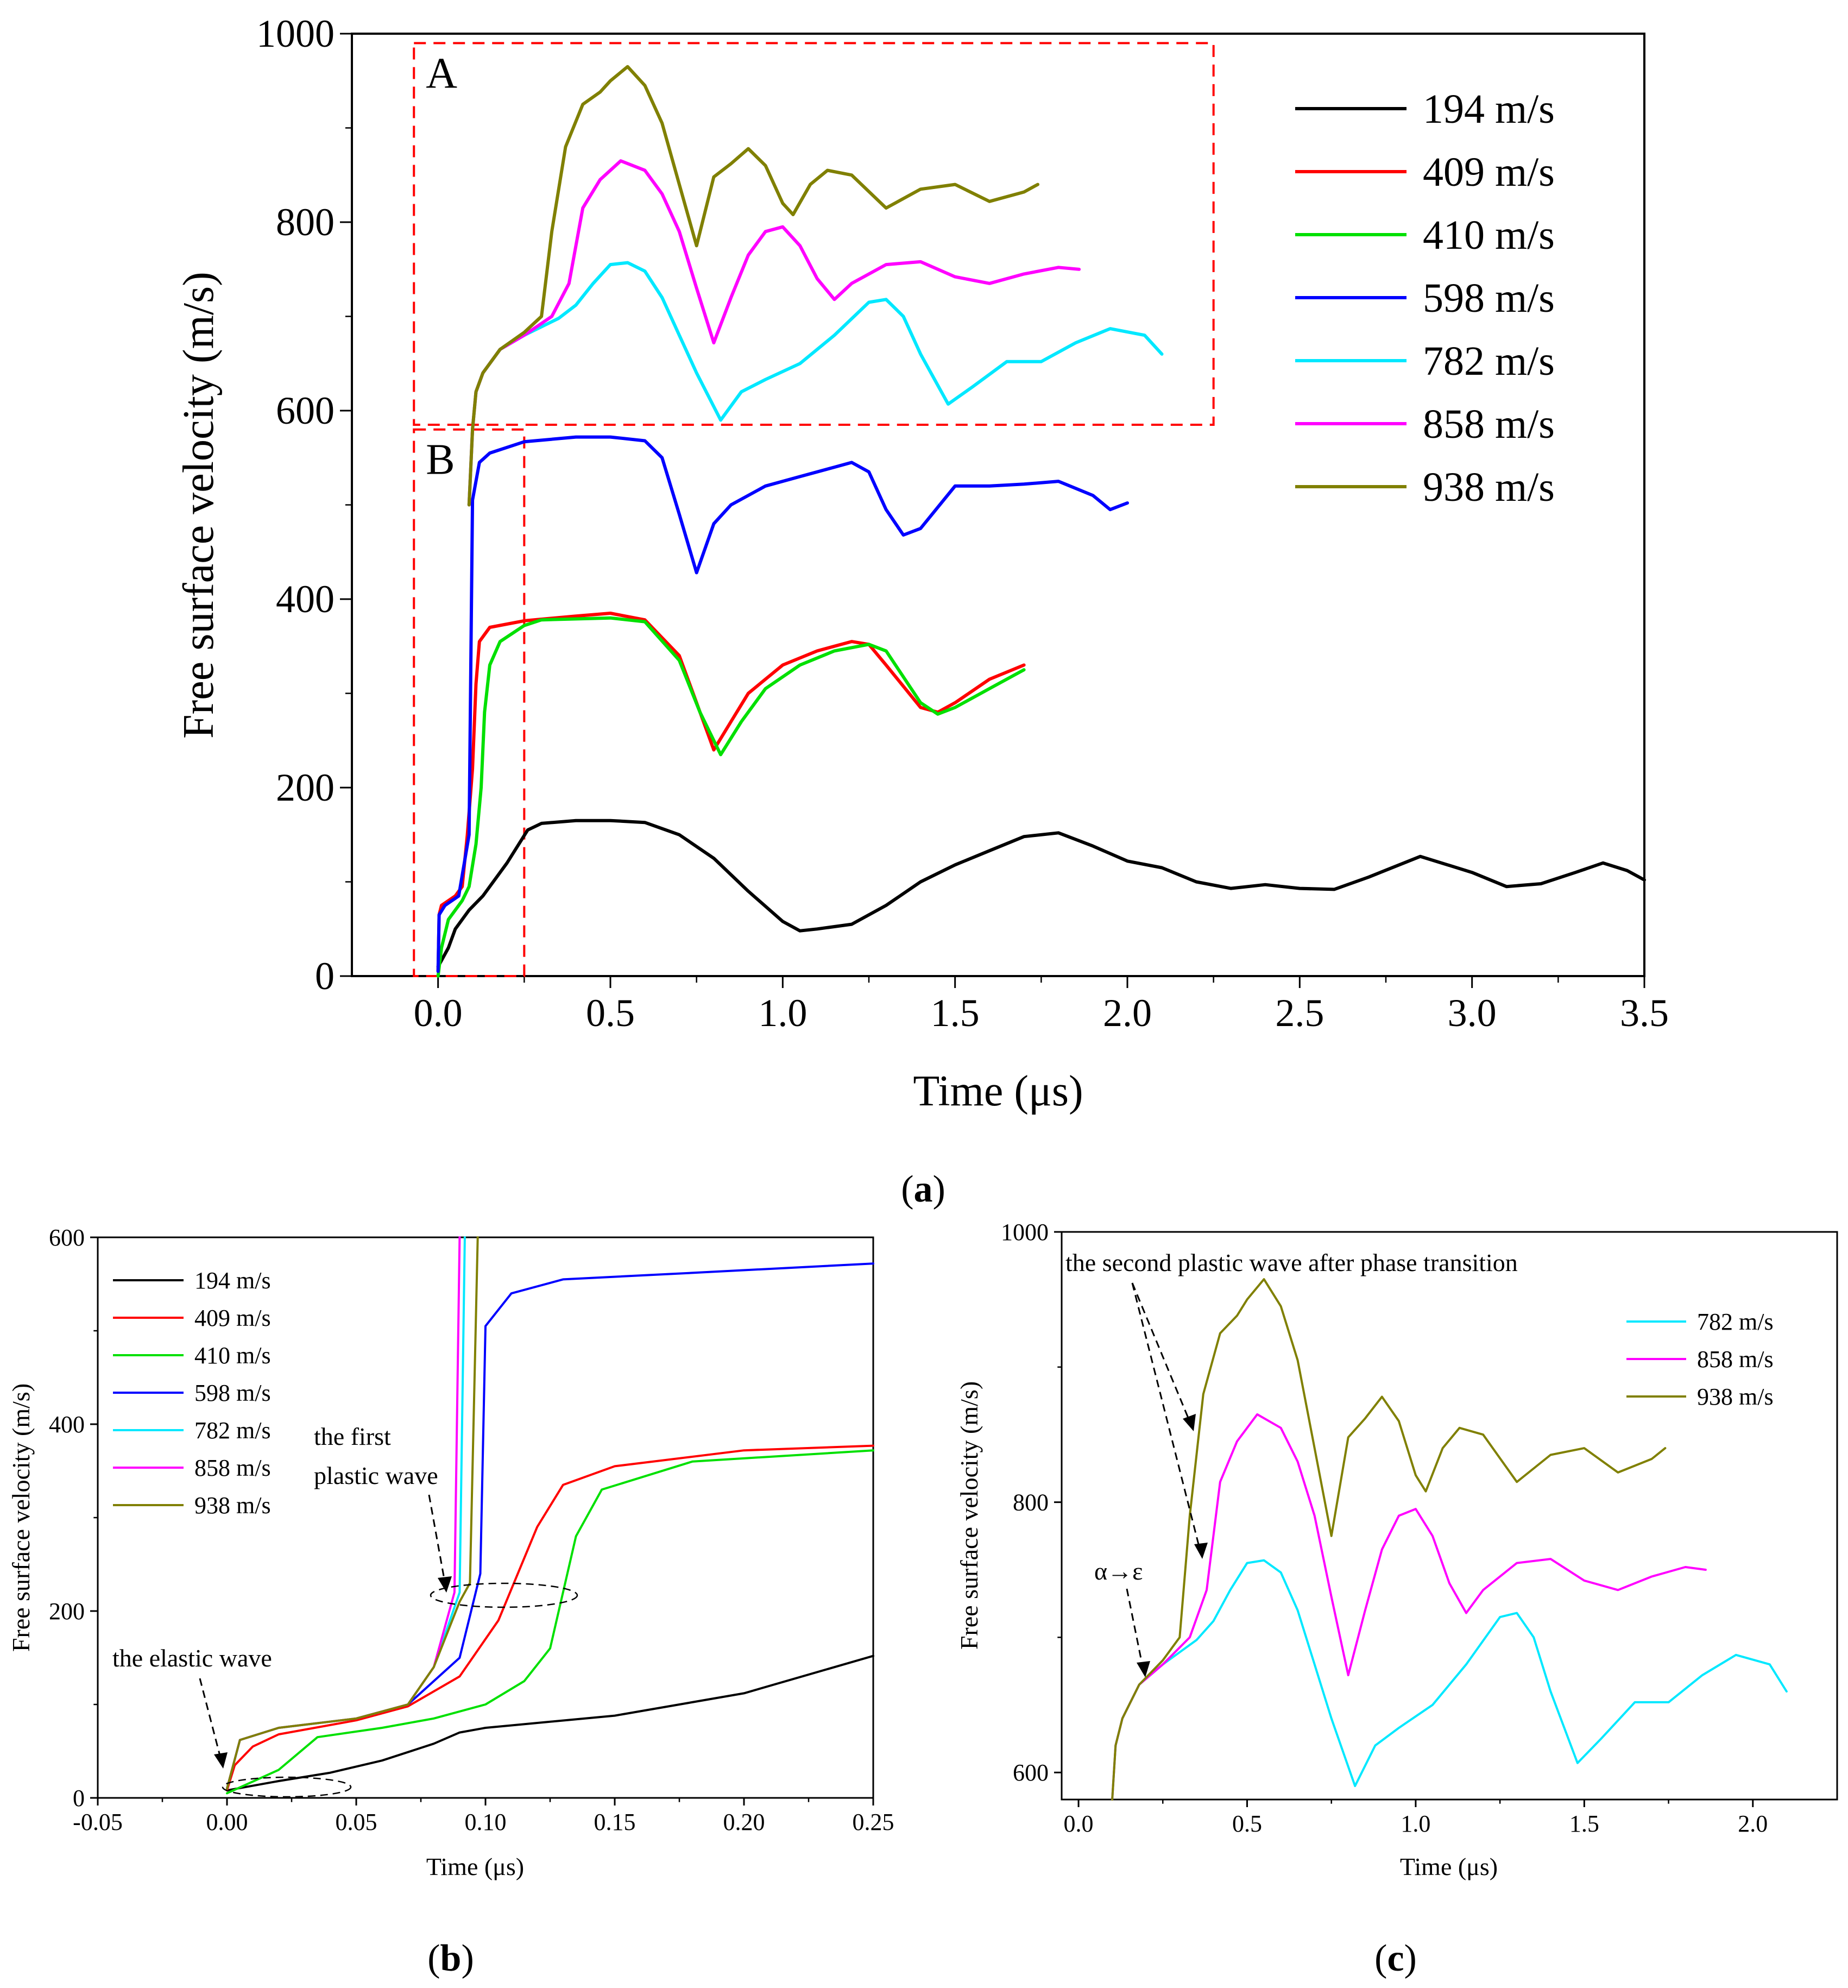 The width and height of the screenshot is (1848, 1988). I want to click on elastic-wave-arrowhead, so click(221, 1760).